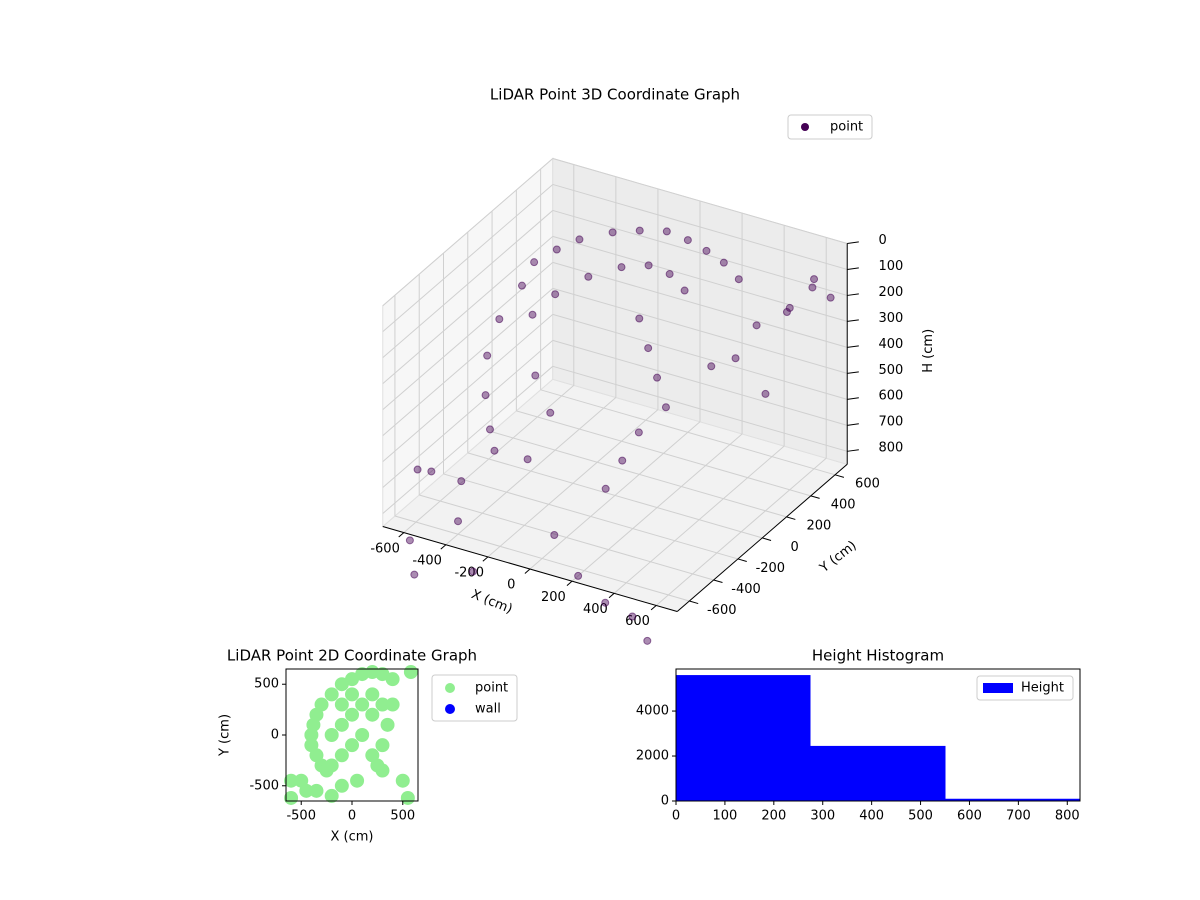 The width and height of the screenshot is (1200, 900). Describe the element at coordinates (818, 526) in the screenshot. I see `y-tick-label: 200` at that location.